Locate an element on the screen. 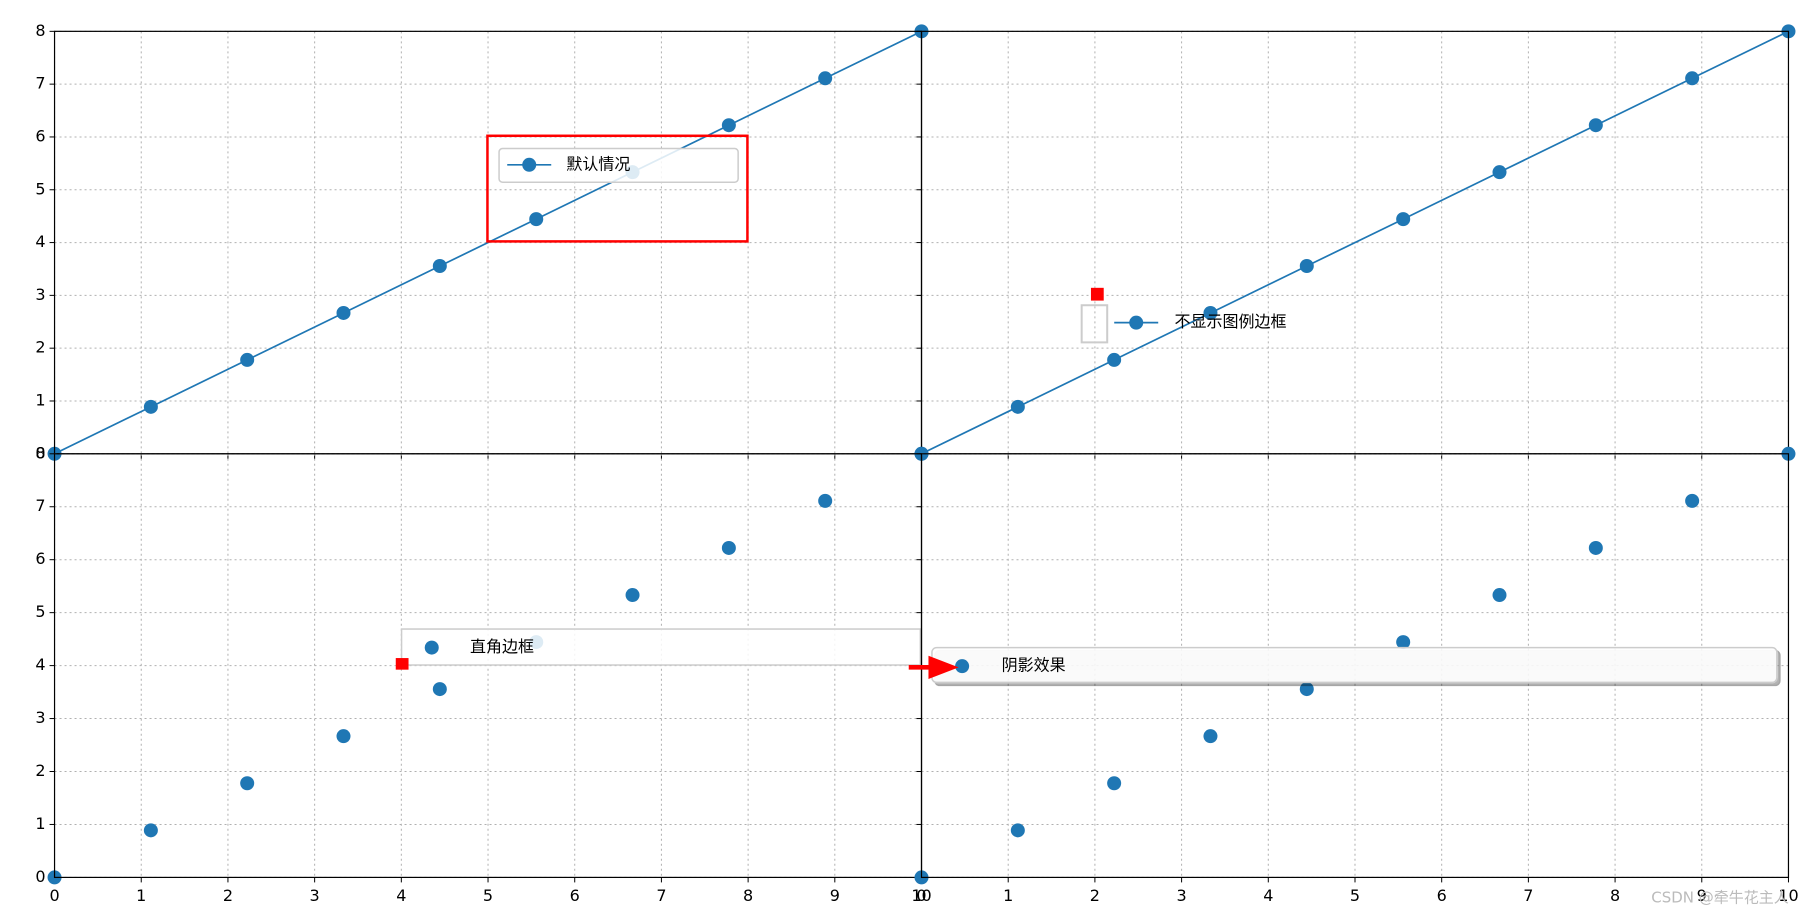 Image resolution: width=1814 pixels, height=915 pixels. legend-label: 阴影效果 is located at coordinates (1034, 665).